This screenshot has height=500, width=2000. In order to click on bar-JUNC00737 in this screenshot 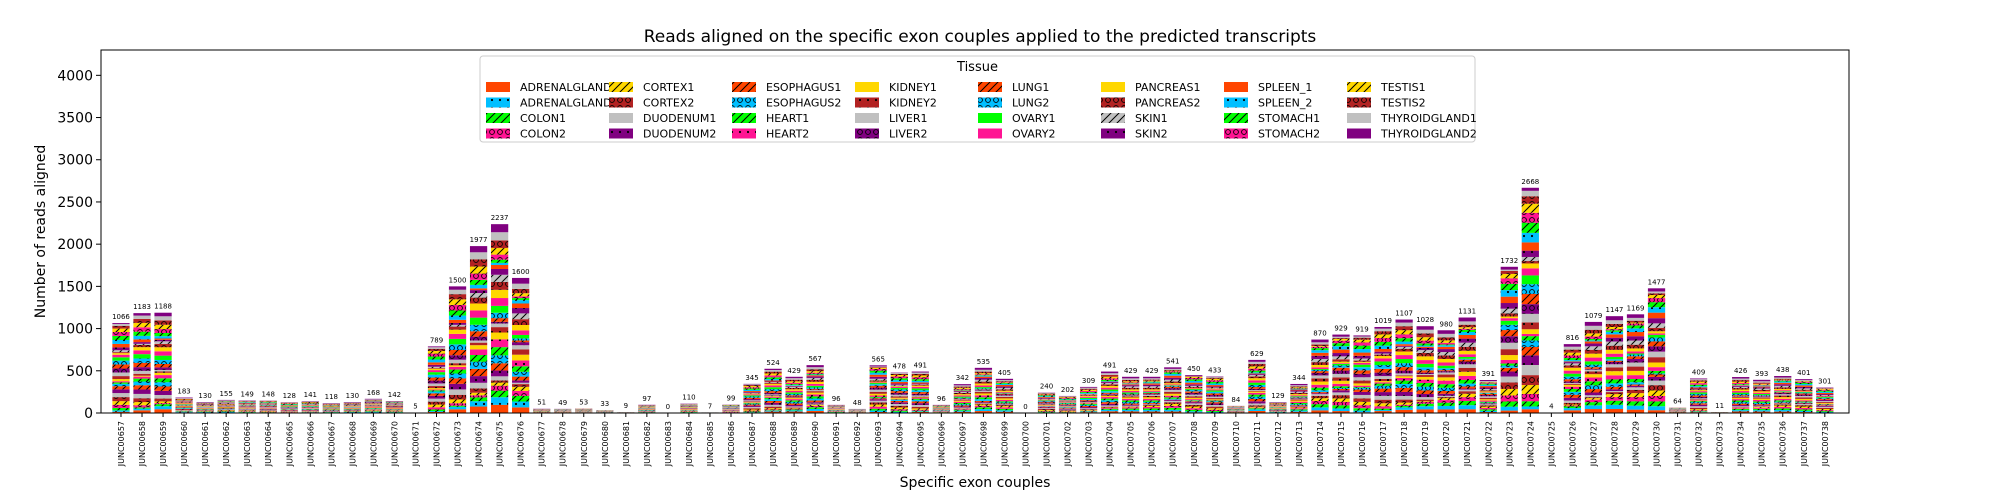, I will do `click(1804, 396)`.